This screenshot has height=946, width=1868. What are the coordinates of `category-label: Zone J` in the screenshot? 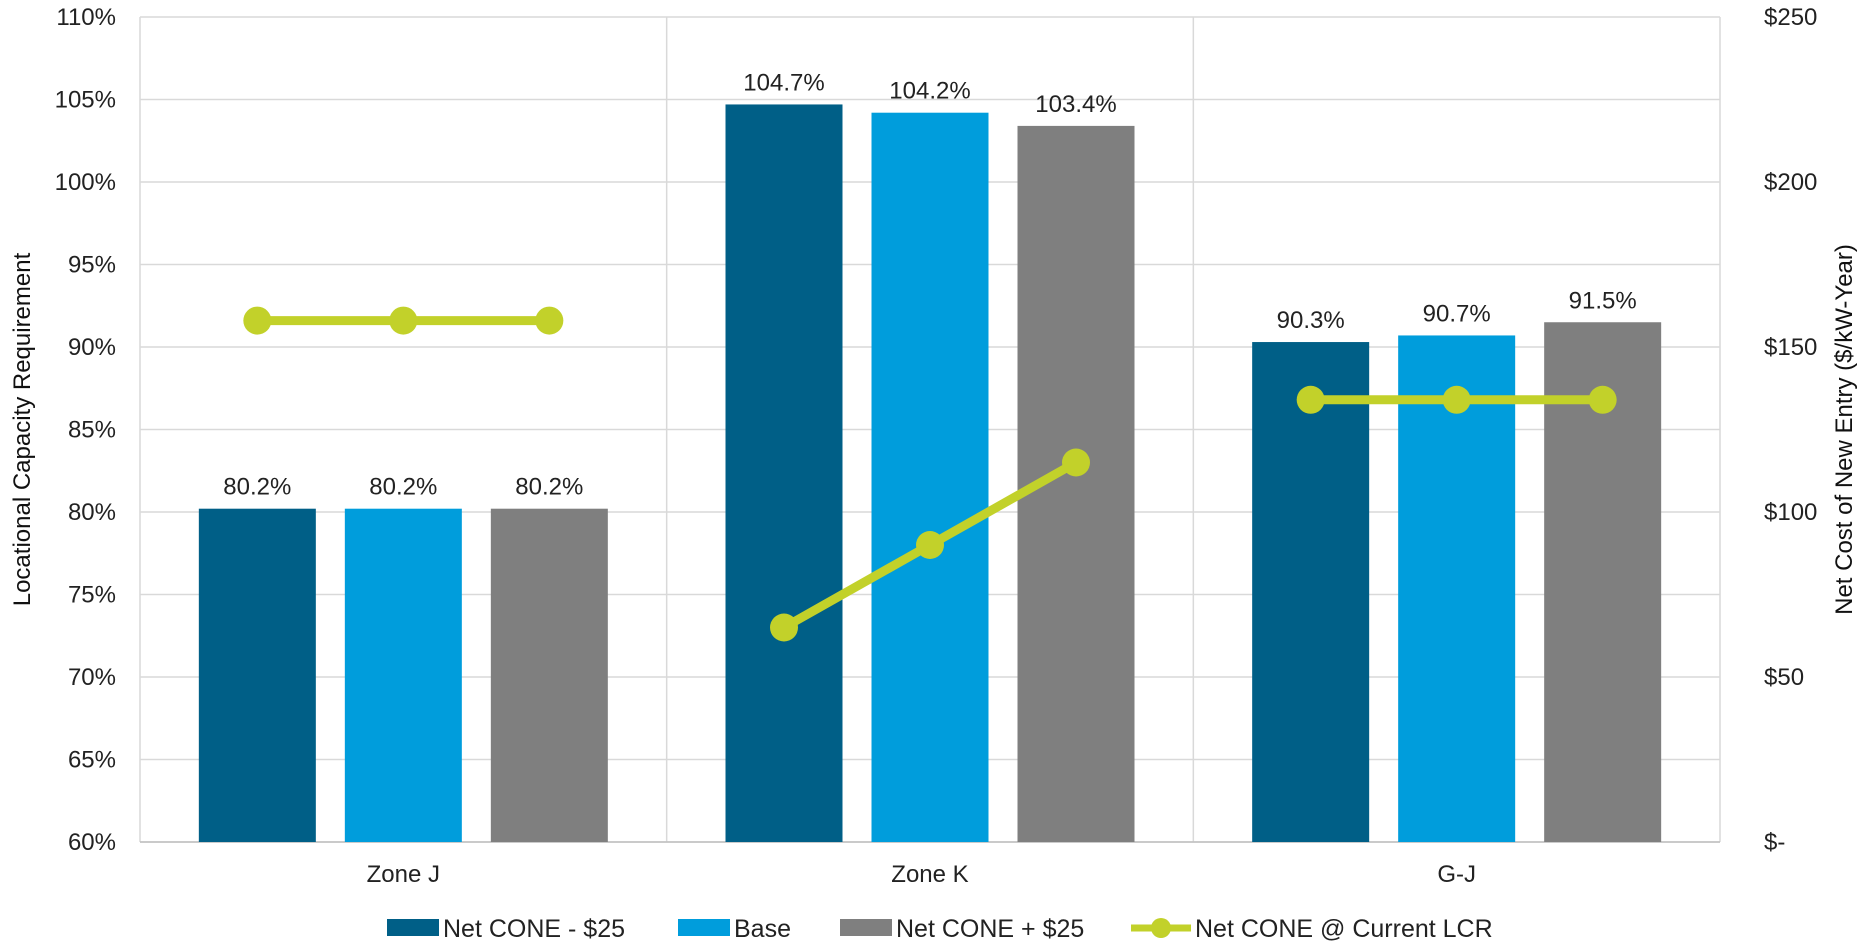 It's located at (403, 874).